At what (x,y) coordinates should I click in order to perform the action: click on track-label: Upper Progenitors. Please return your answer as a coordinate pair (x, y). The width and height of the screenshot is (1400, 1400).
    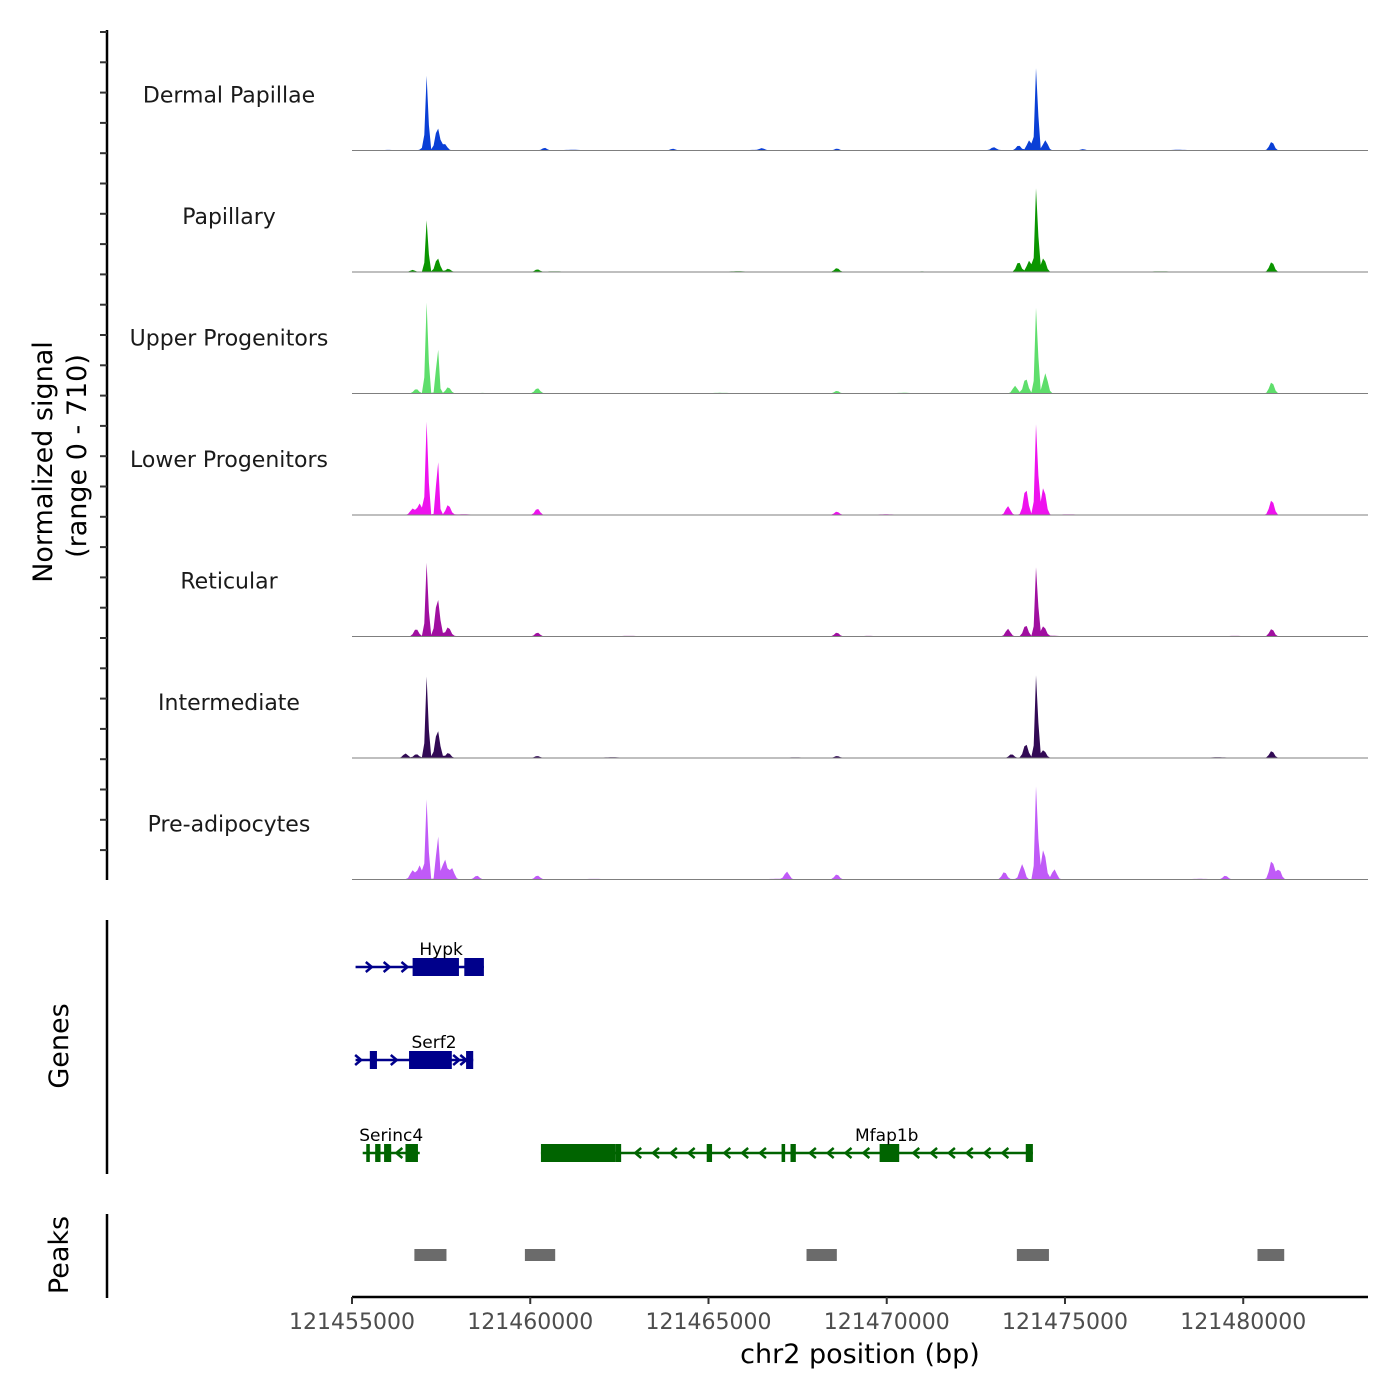
    Looking at the image, I should click on (229, 339).